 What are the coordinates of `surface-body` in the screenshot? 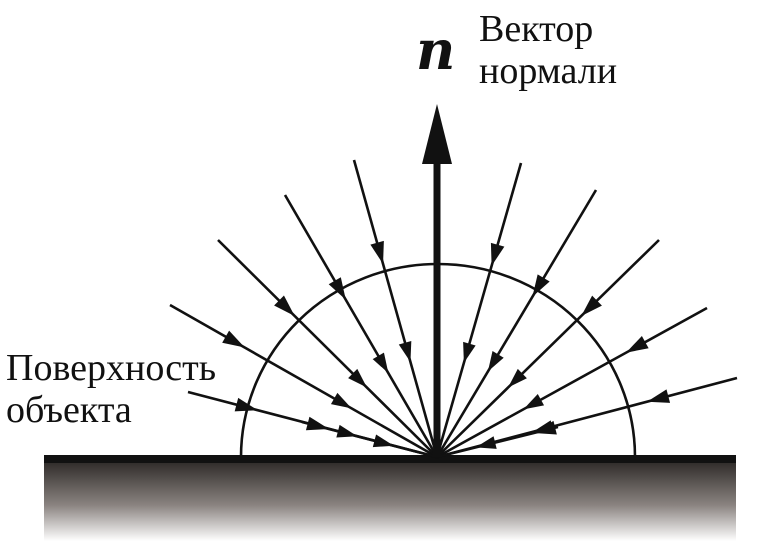 It's located at (390, 501).